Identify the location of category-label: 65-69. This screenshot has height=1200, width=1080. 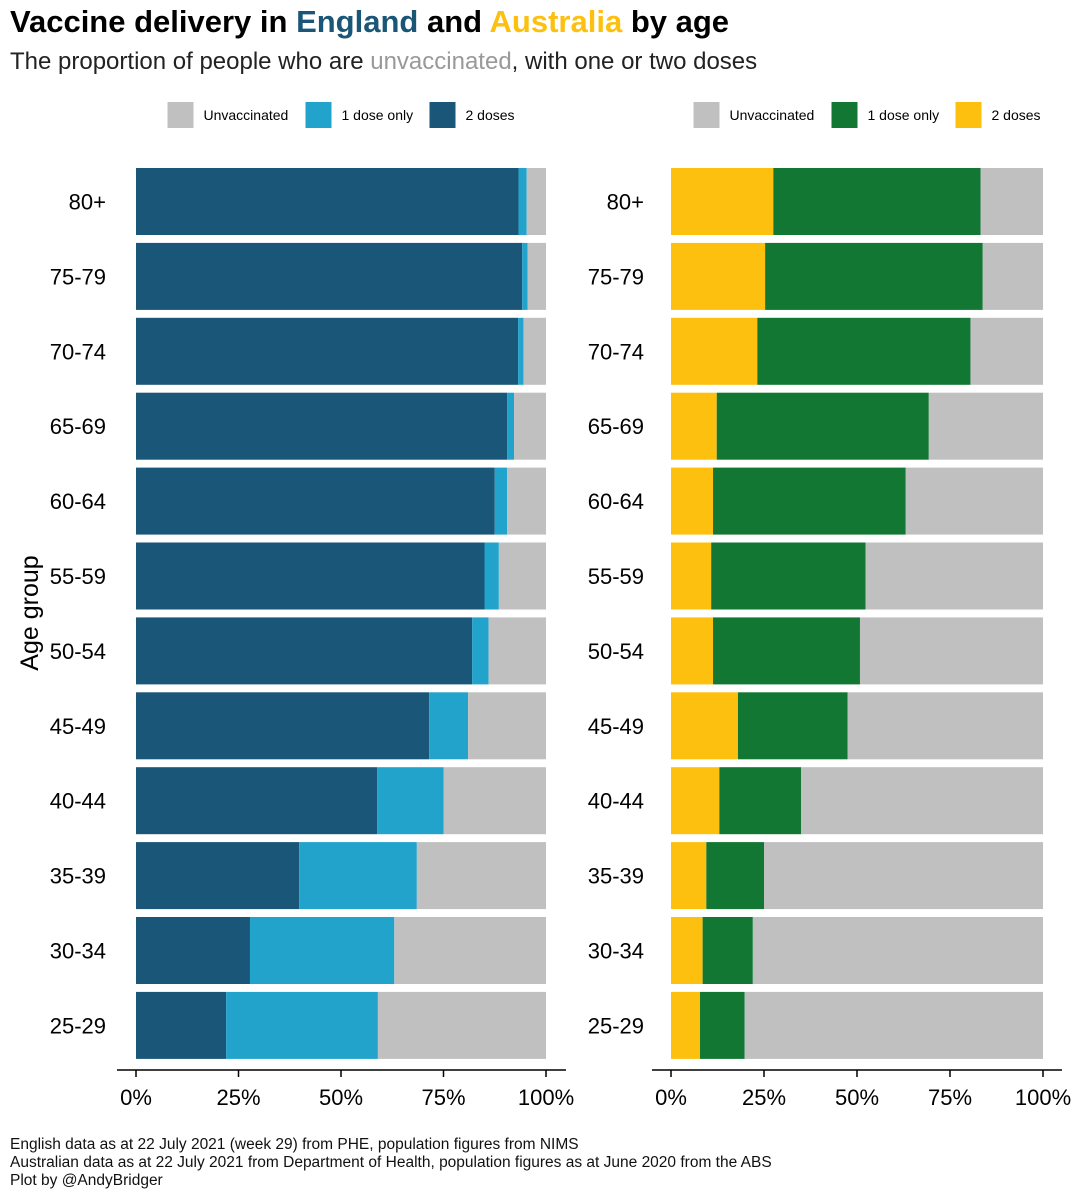
(616, 426).